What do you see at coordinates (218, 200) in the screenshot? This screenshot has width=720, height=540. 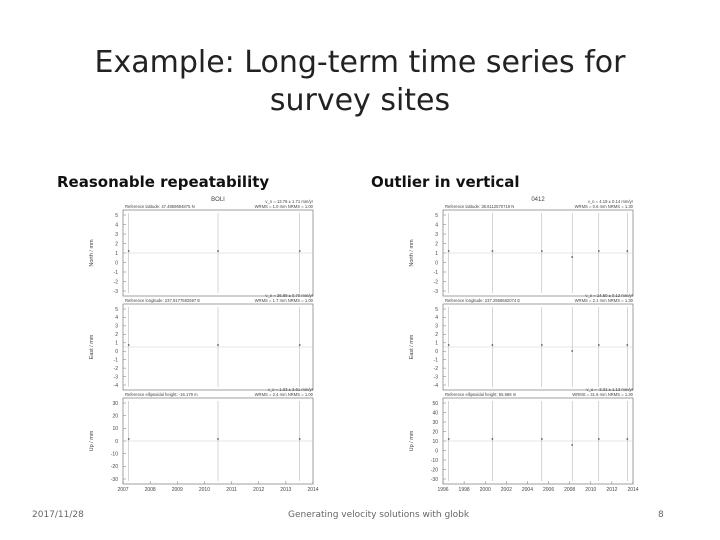 I see `site-name: BOLI` at bounding box center [218, 200].